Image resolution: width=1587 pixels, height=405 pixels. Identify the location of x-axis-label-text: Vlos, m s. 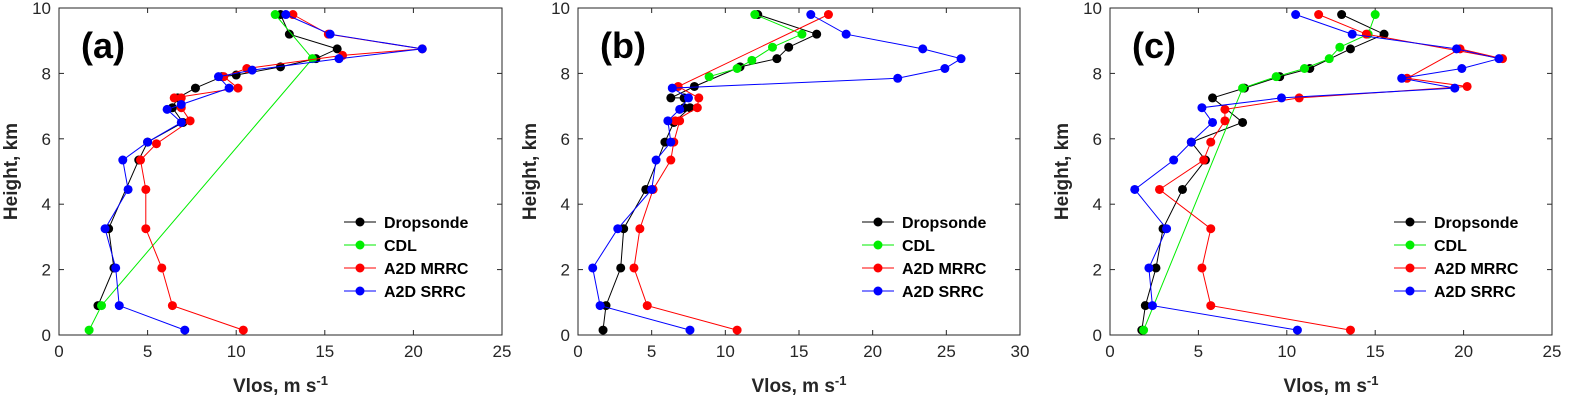
(274, 386).